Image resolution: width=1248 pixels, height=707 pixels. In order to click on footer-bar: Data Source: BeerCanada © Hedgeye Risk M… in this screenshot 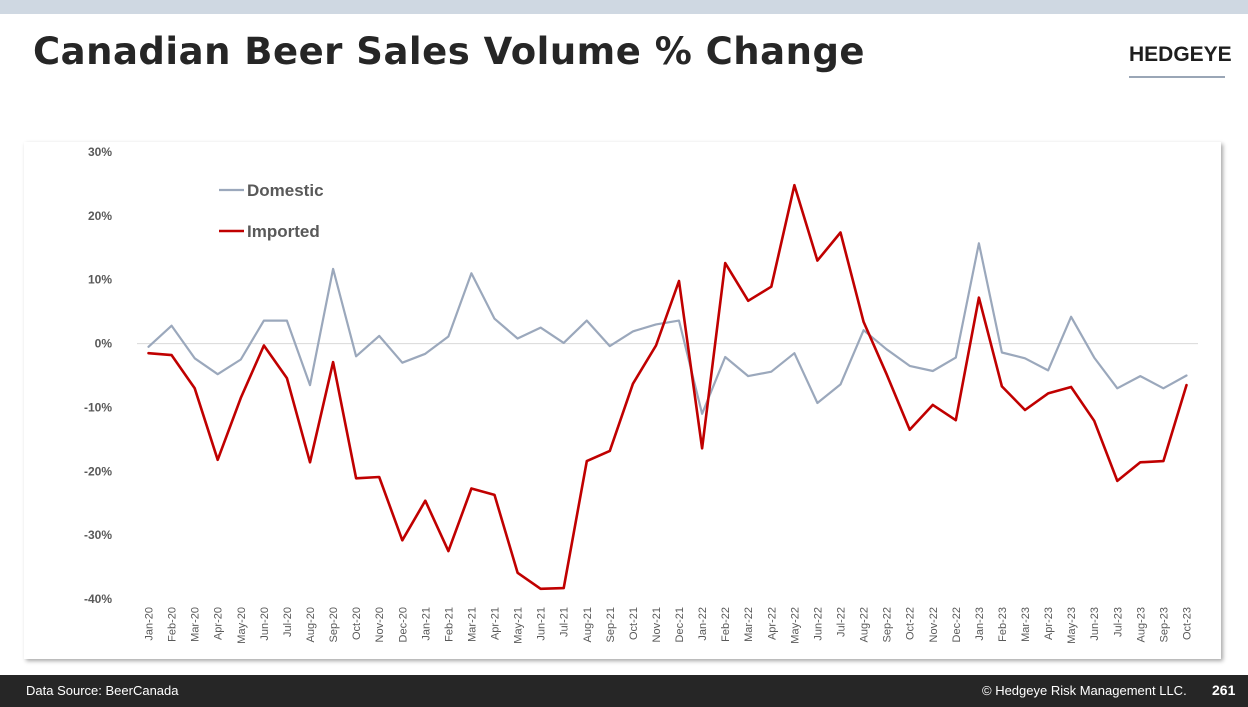, I will do `click(624, 691)`.